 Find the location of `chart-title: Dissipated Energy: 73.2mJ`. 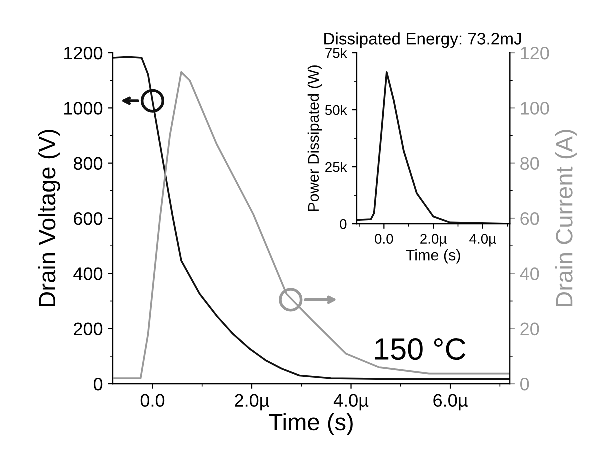

chart-title: Dissipated Energy: 73.2mJ is located at coordinates (423, 40).